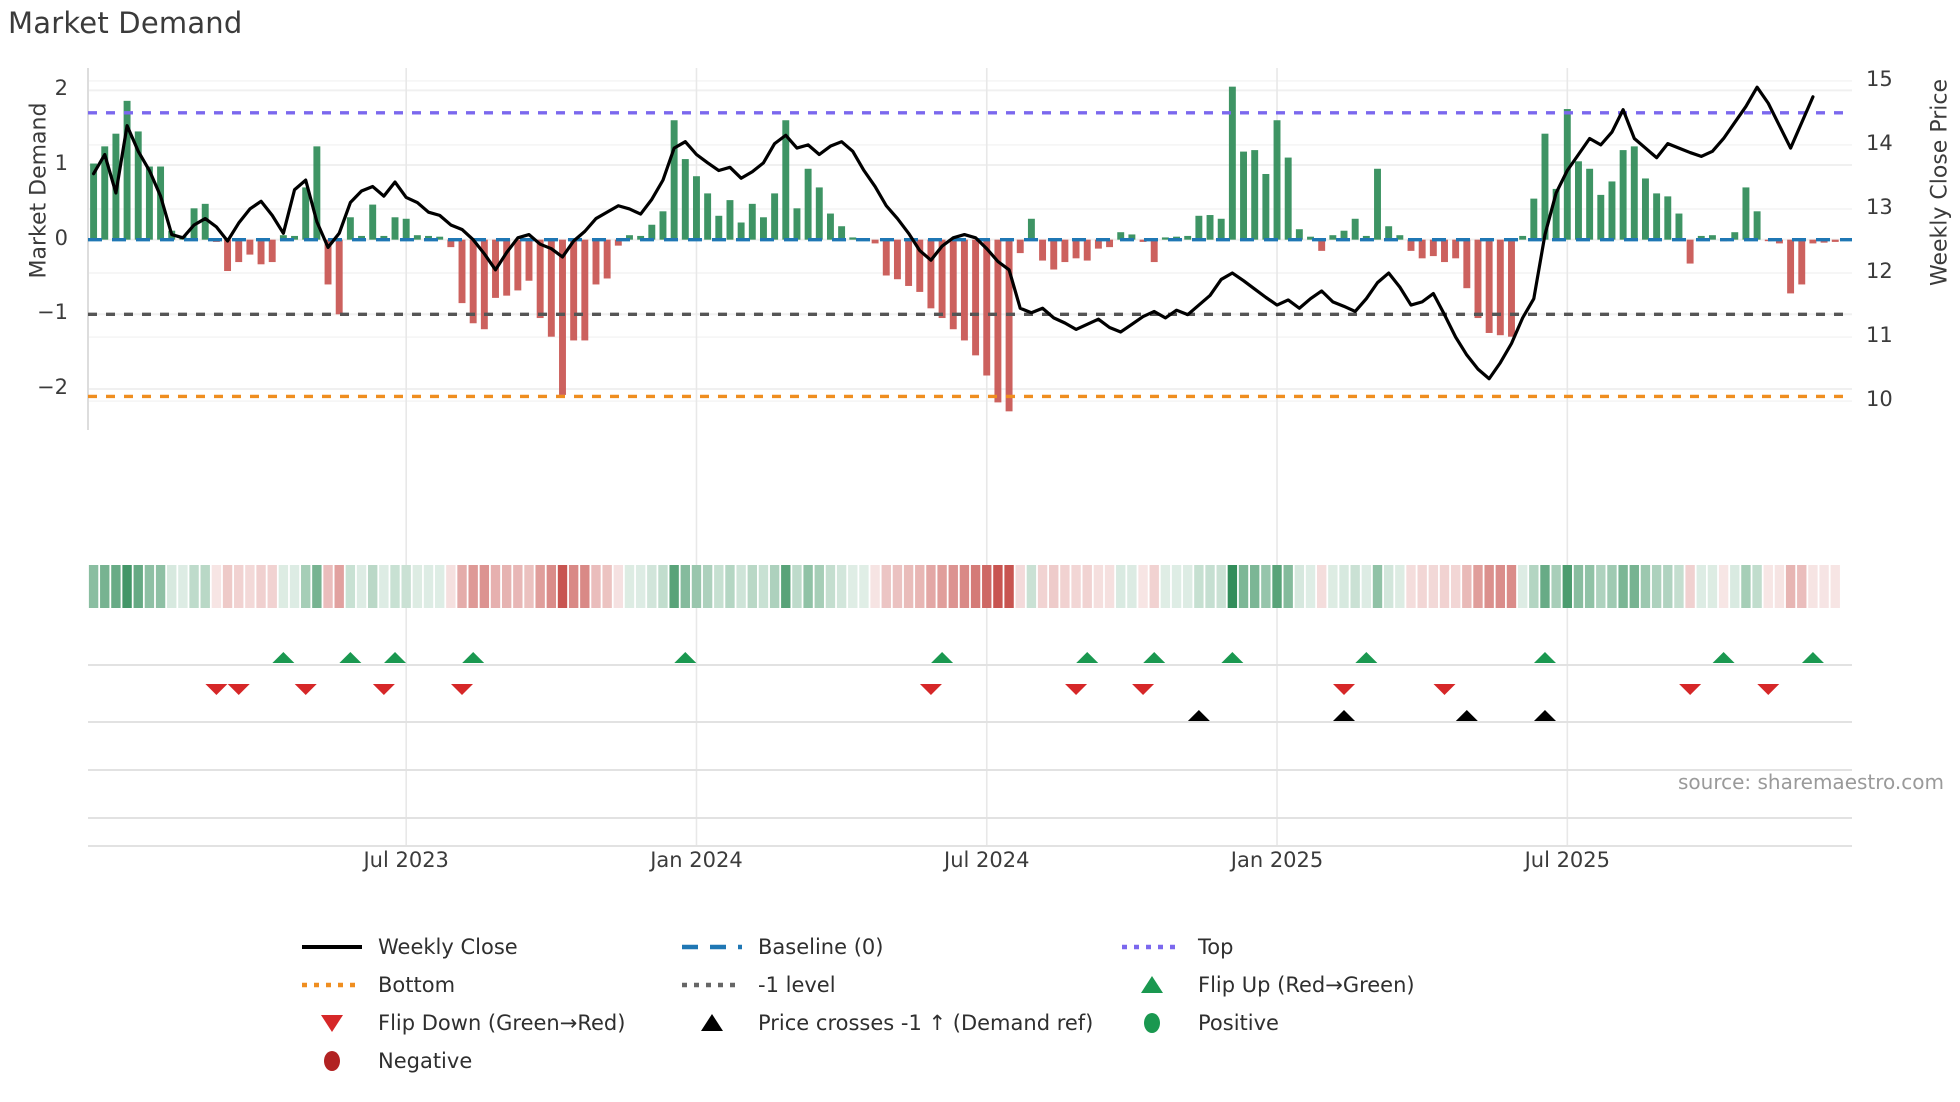 The height and width of the screenshot is (1102, 1960). I want to click on legend-item: Weekly Close, so click(490, 947).